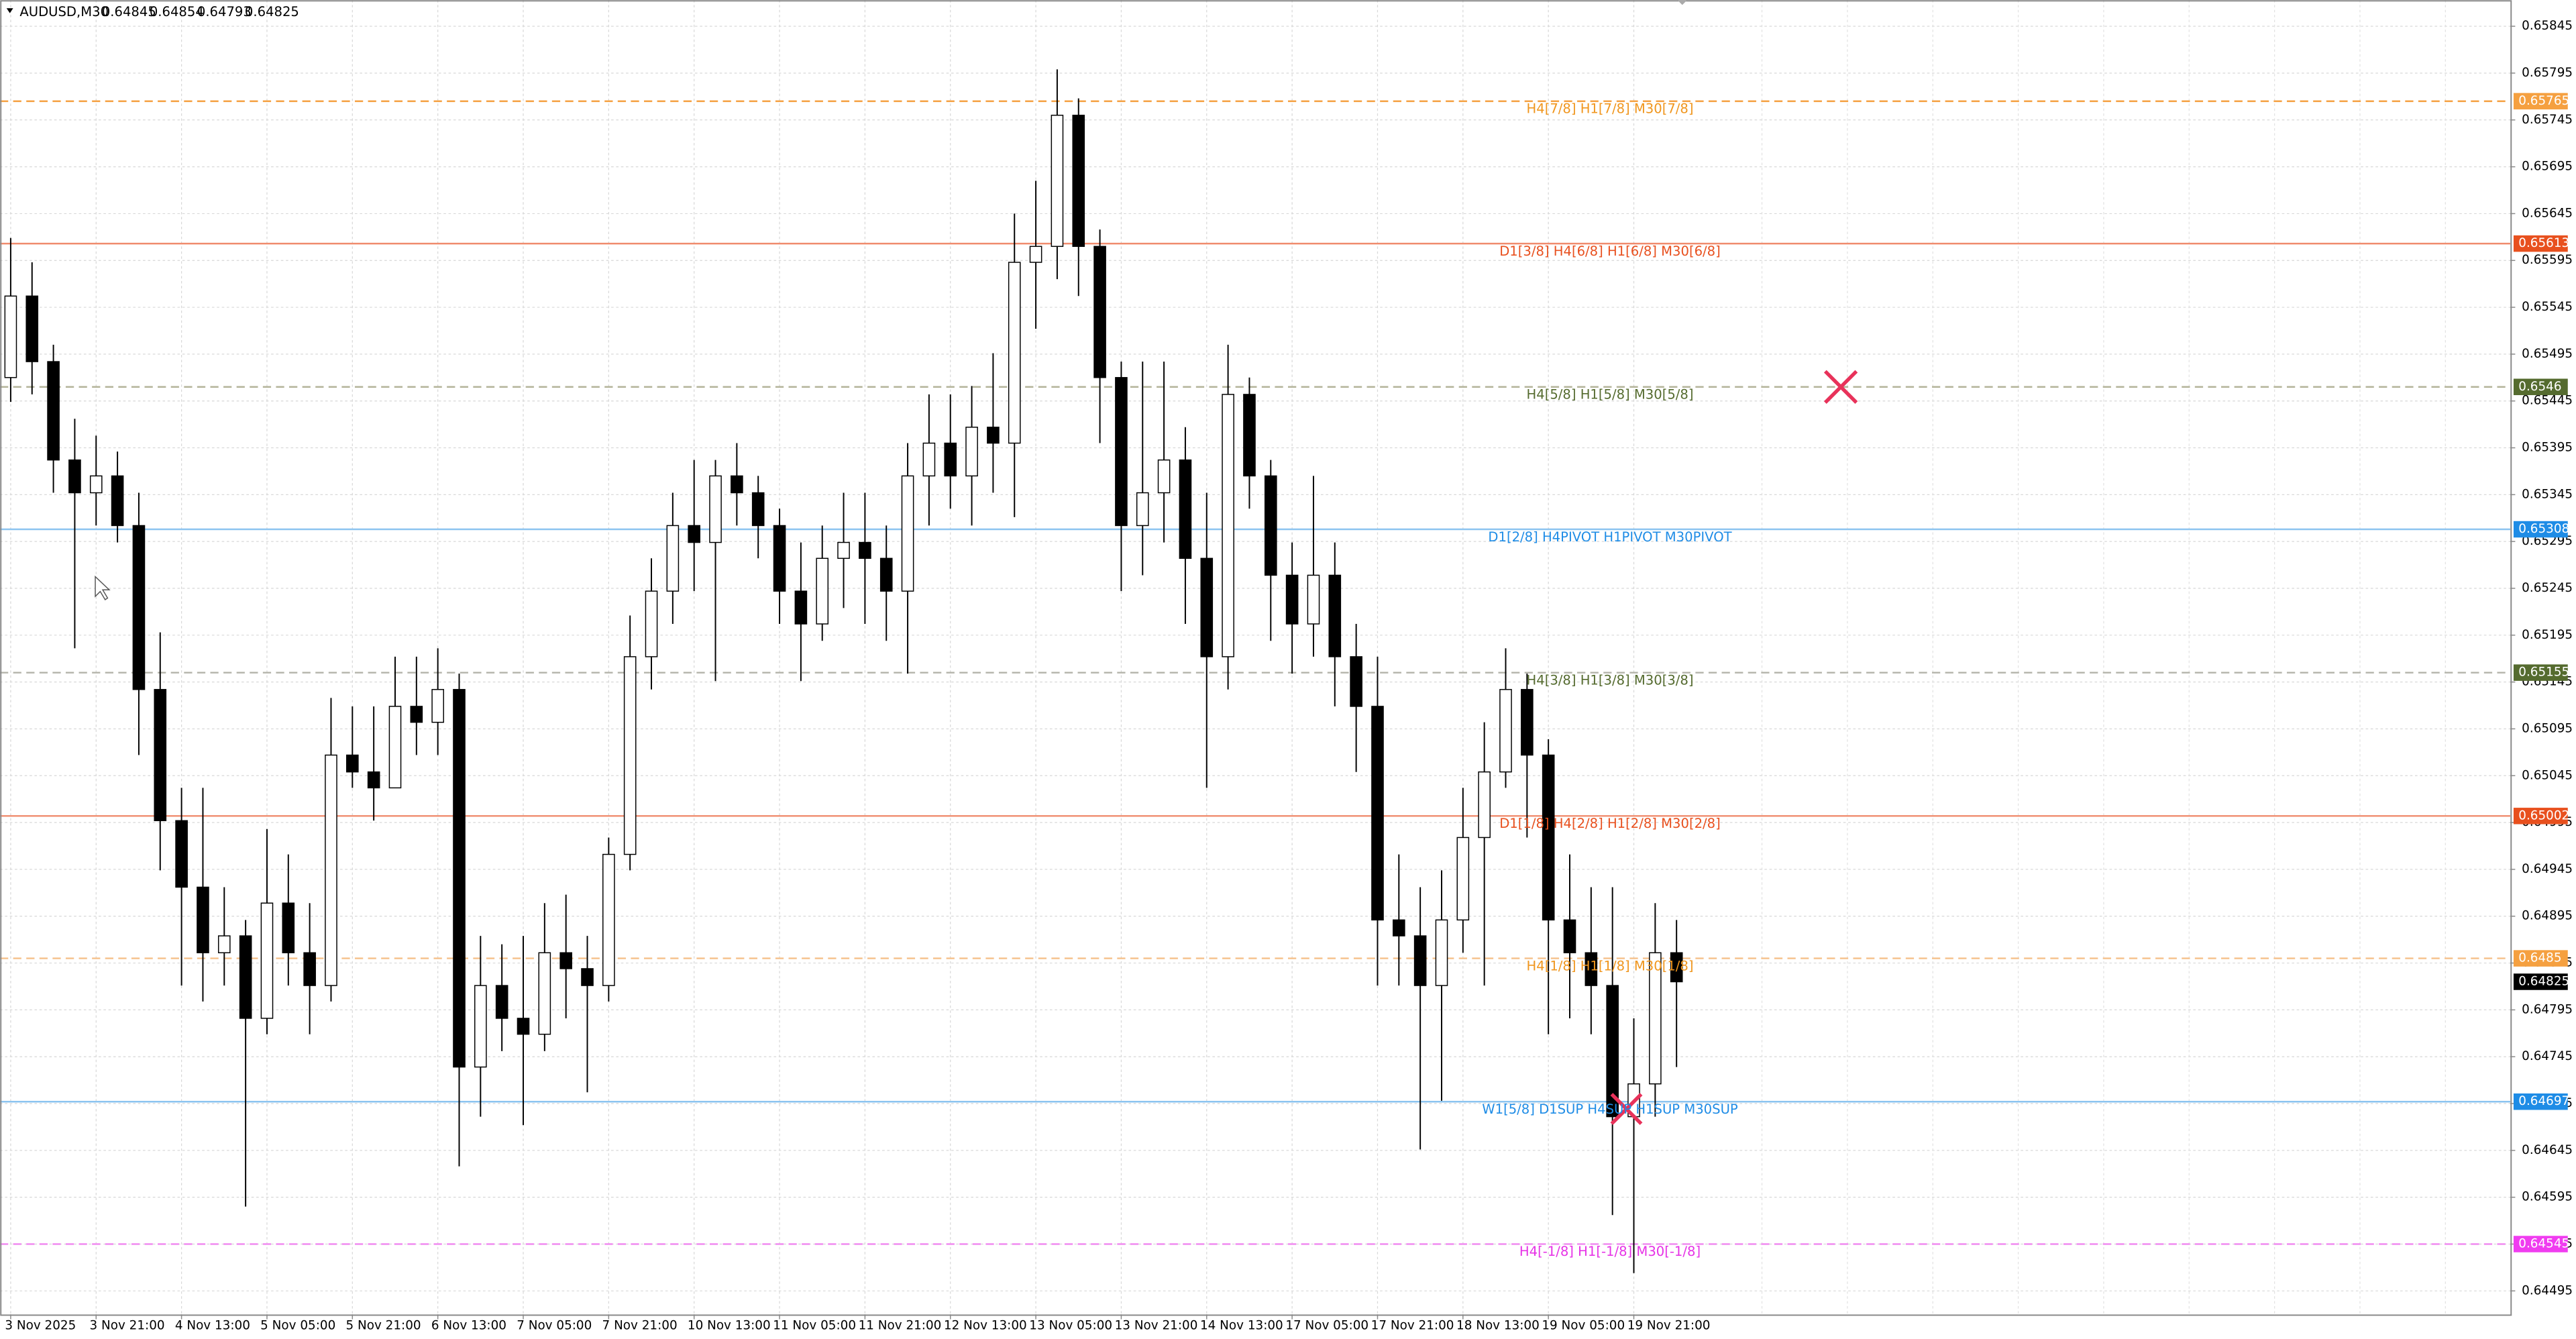 This screenshot has height=1339, width=2576. I want to click on level-price: 0.64697, so click(2543, 1101).